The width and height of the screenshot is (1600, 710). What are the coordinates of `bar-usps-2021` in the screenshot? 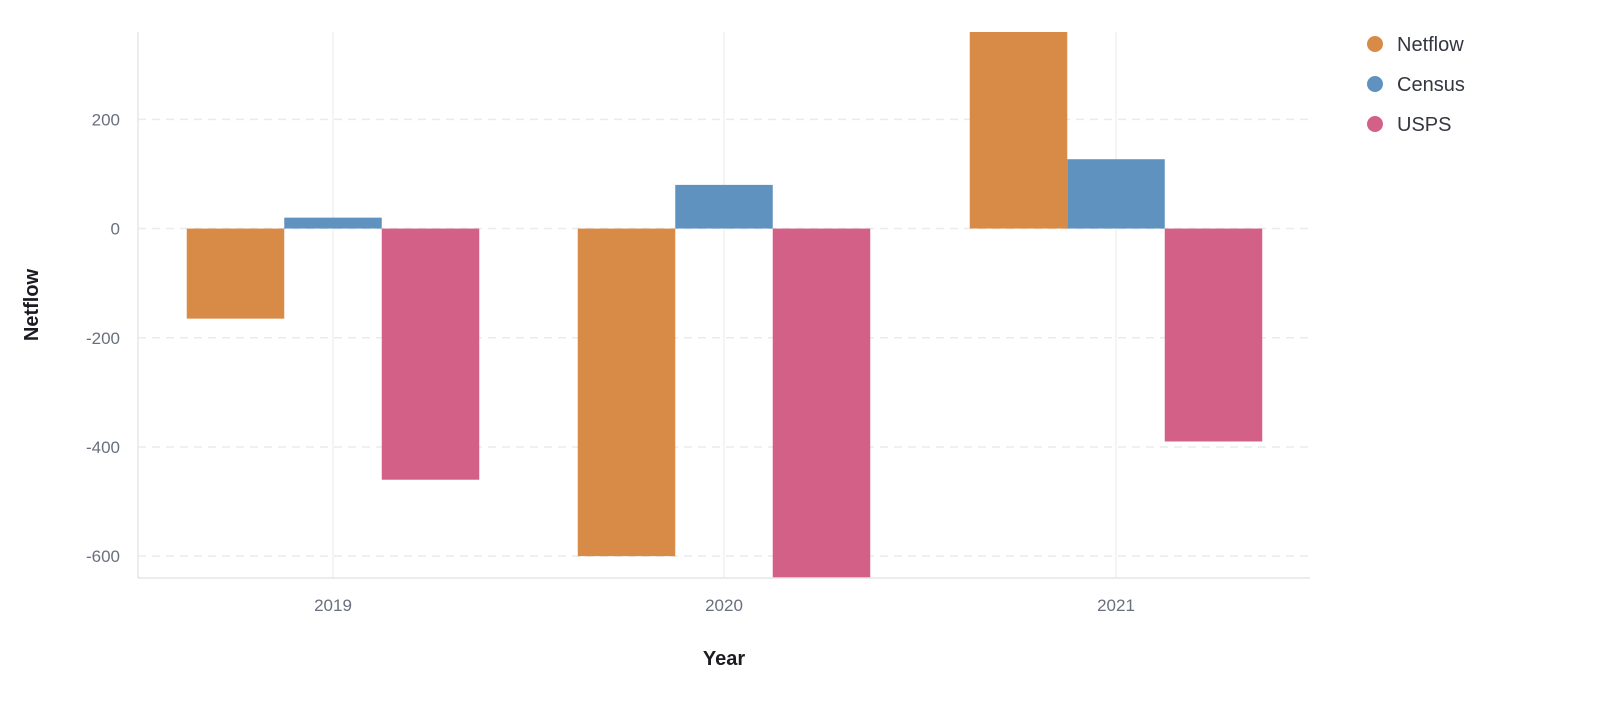 It's located at (1213, 335).